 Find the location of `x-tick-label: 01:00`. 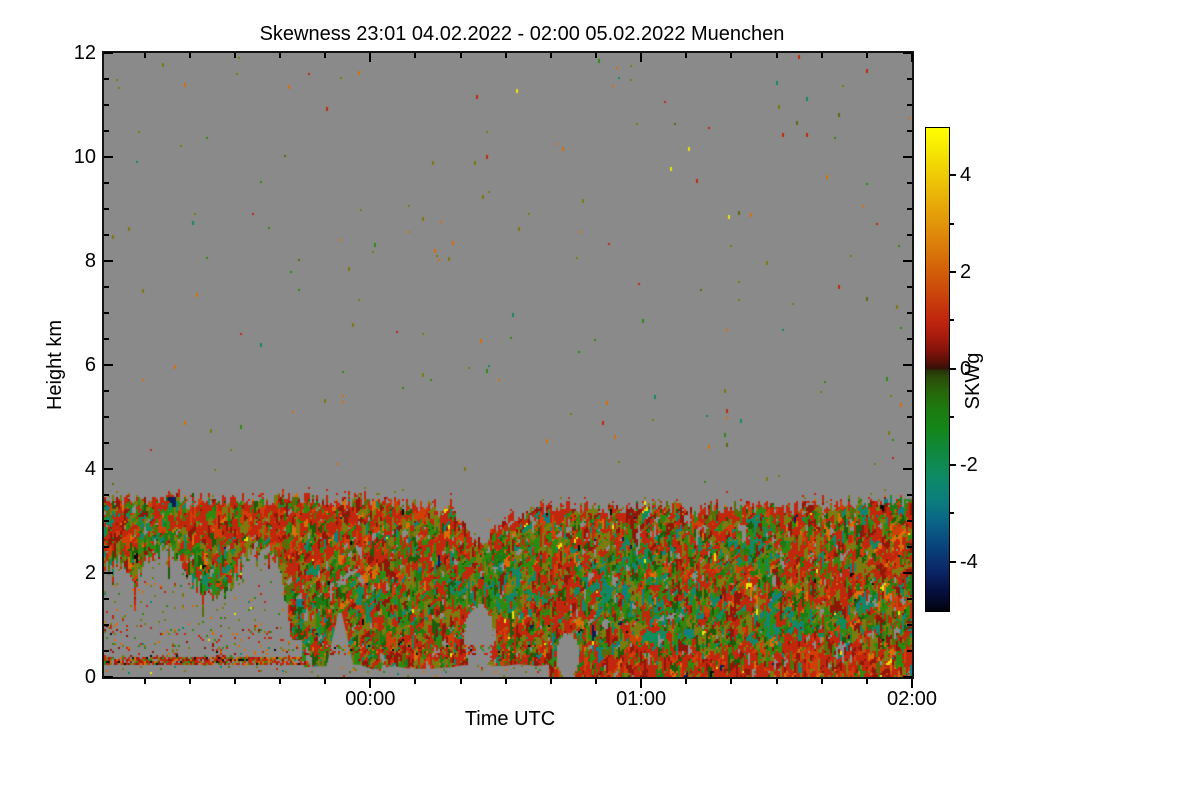

x-tick-label: 01:00 is located at coordinates (641, 699).